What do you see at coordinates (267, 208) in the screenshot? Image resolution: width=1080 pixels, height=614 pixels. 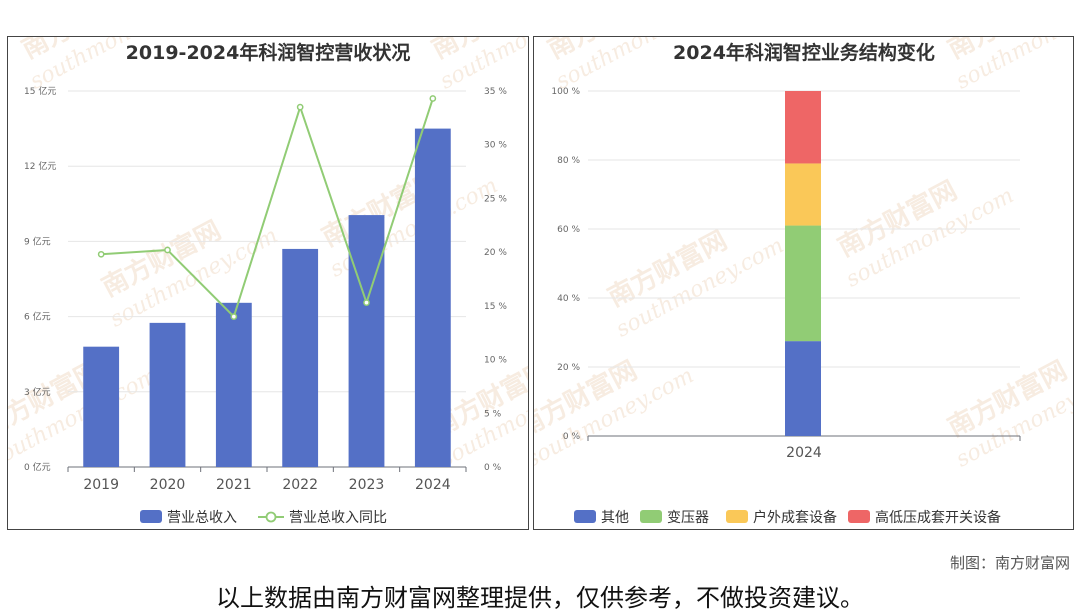 I see `yoy-growth-line` at bounding box center [267, 208].